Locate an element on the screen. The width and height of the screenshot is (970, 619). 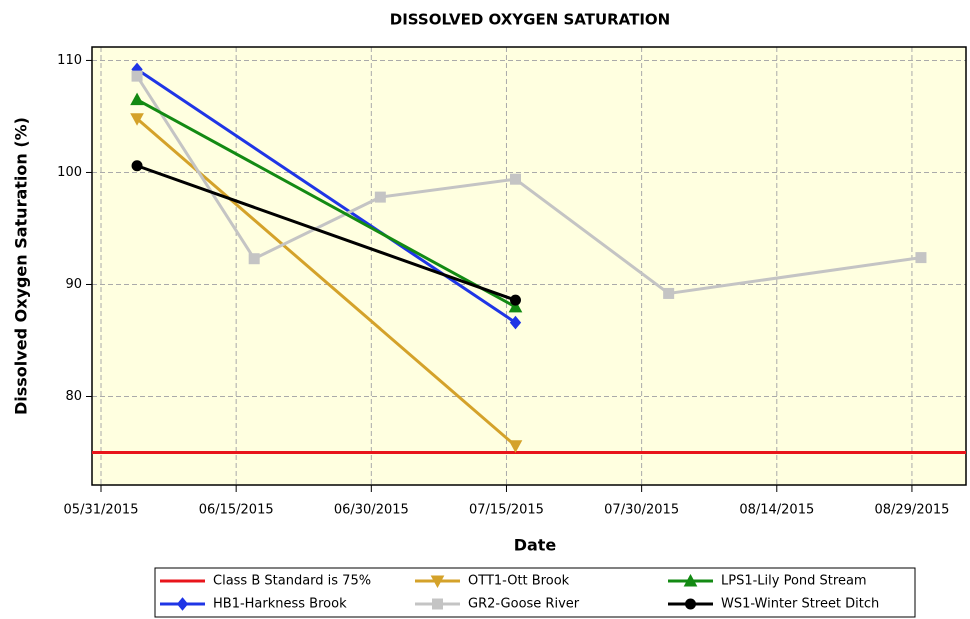
y-axis-title: Dissolved Oxygen Saturation (%) is located at coordinates (21, 266).